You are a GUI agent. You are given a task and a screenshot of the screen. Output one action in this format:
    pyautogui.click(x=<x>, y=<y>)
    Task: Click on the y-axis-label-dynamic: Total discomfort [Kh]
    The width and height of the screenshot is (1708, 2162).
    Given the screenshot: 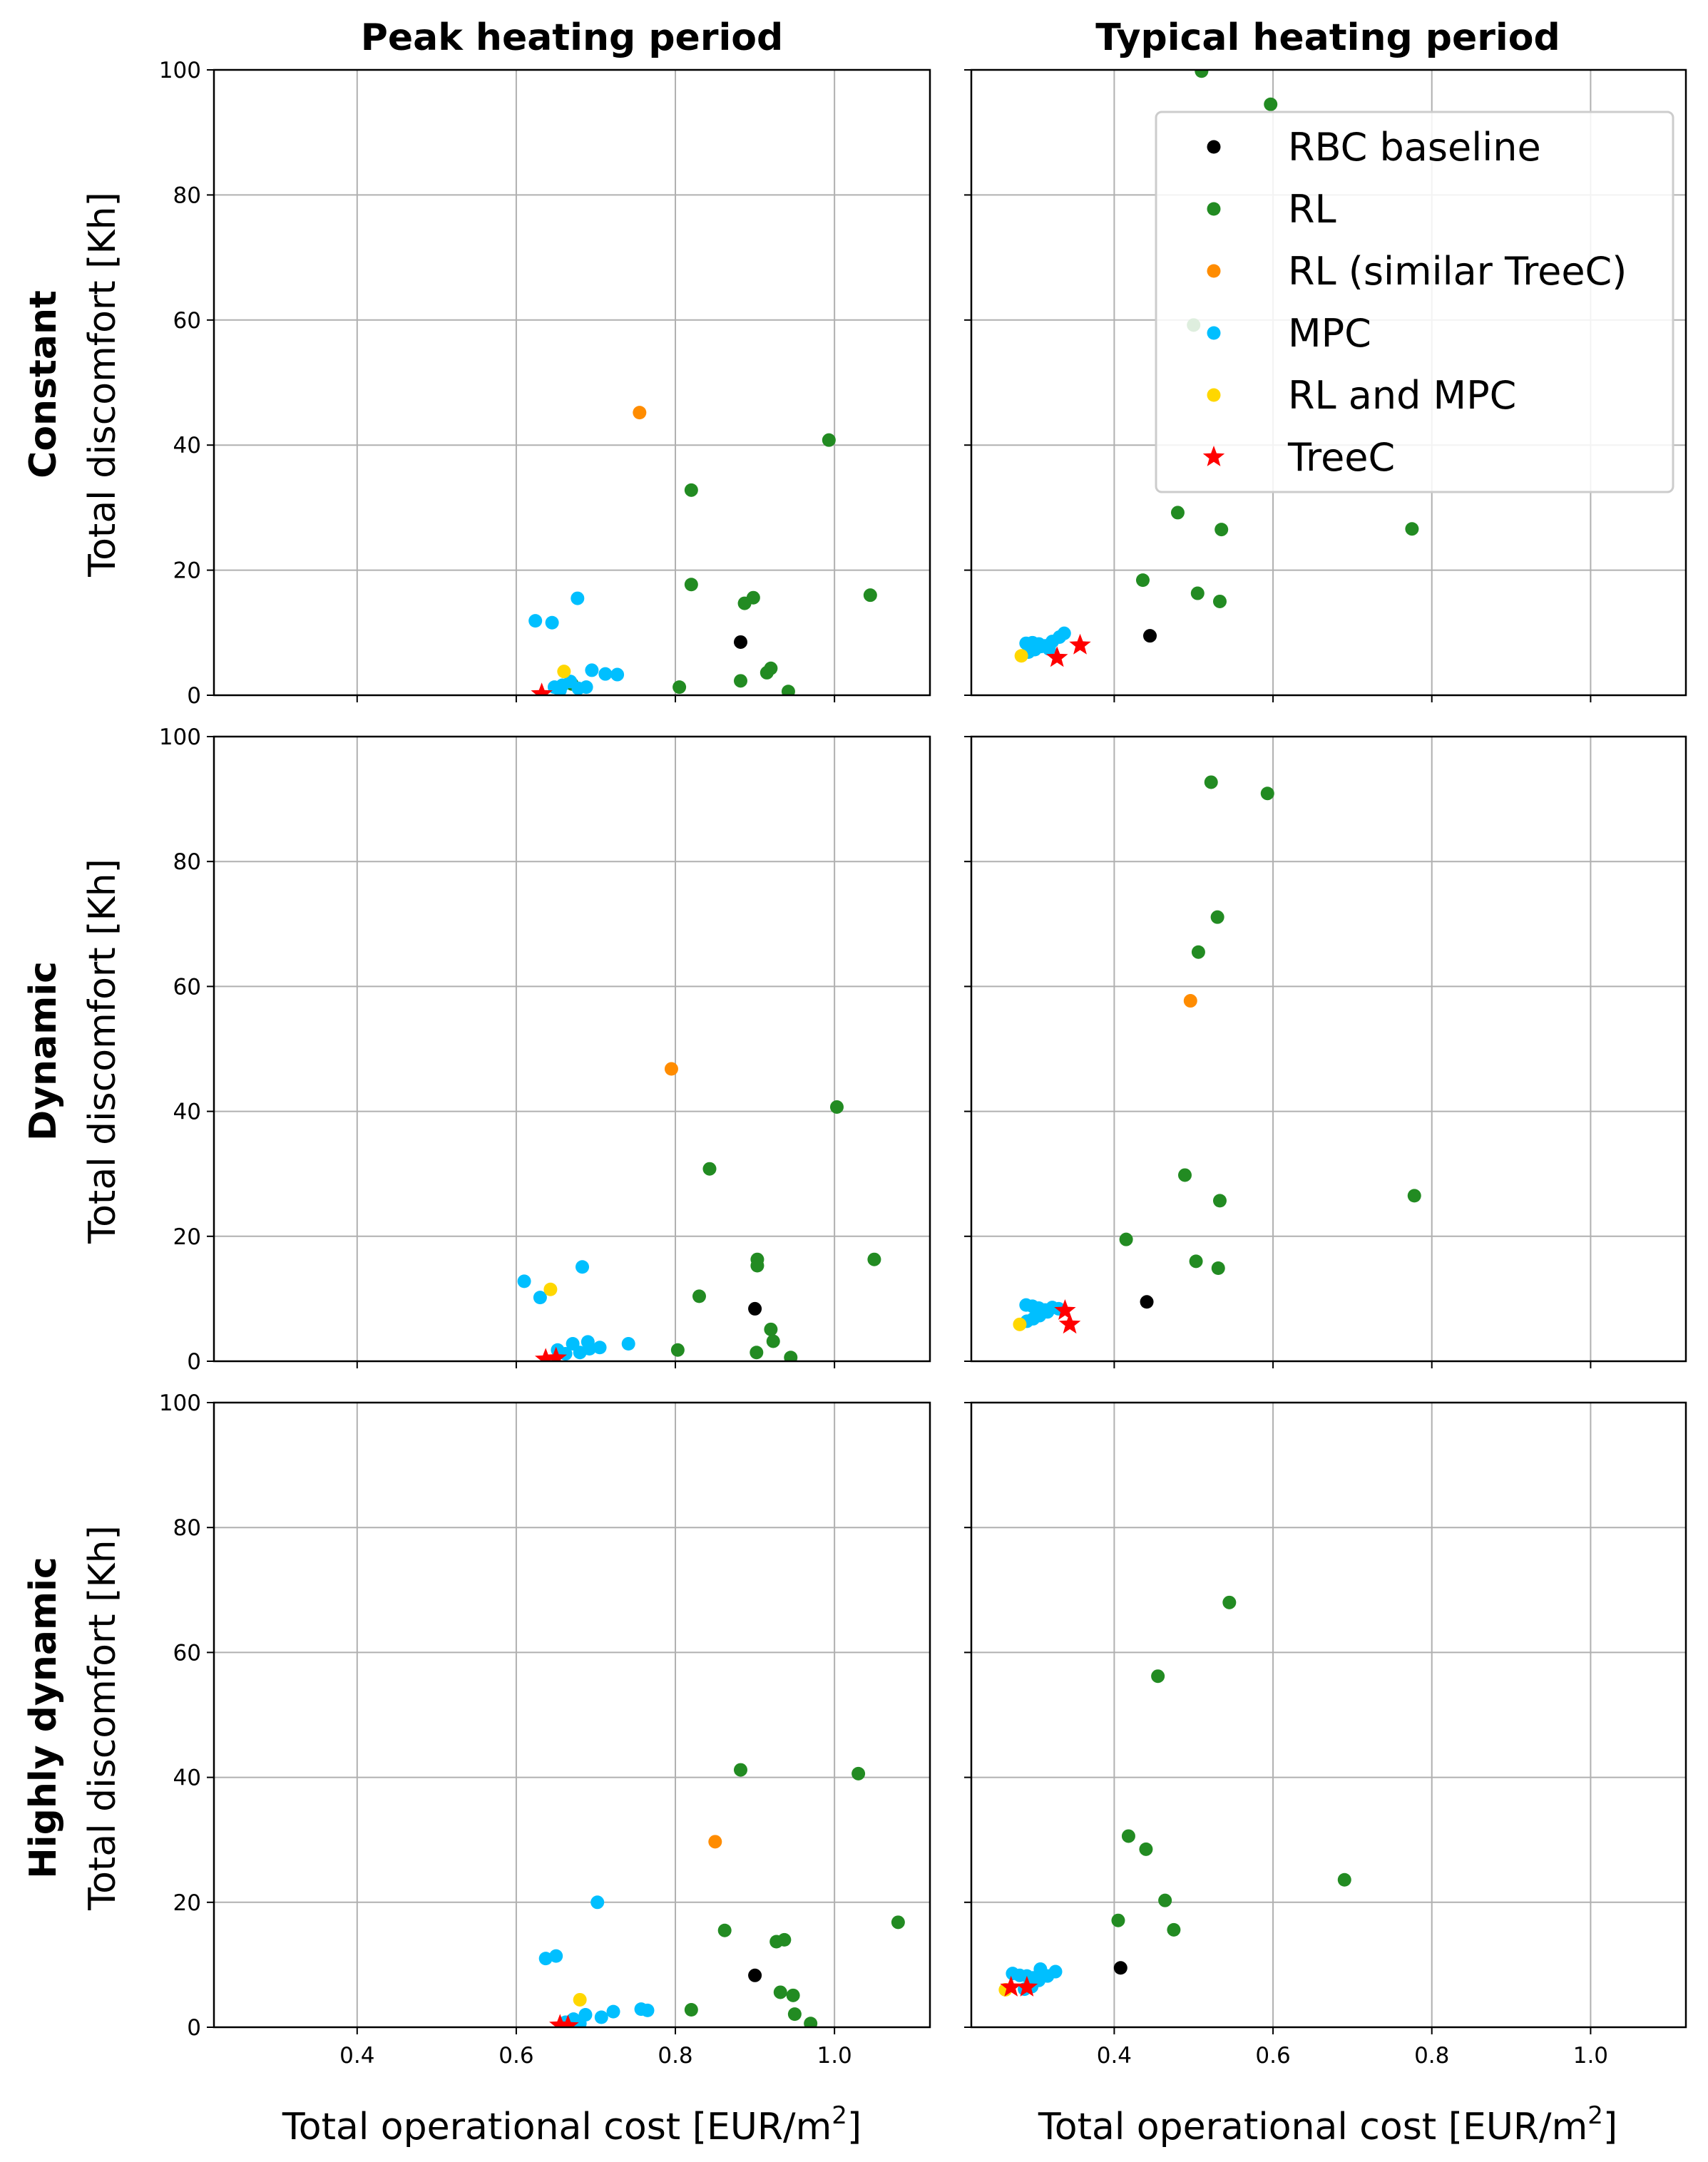 What is the action you would take?
    pyautogui.click(x=102, y=1052)
    